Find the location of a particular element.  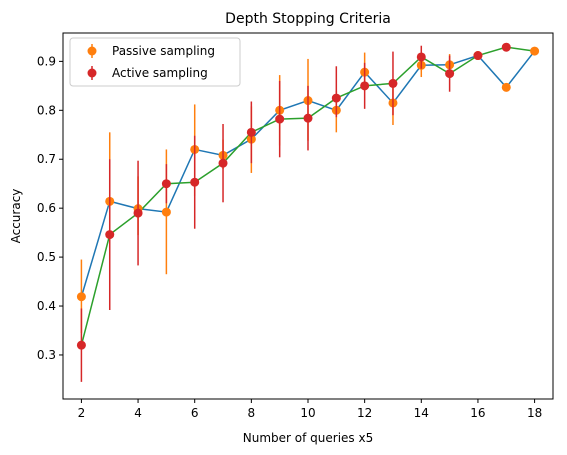

y-tick-label: 0.6 is located at coordinates (46, 208).